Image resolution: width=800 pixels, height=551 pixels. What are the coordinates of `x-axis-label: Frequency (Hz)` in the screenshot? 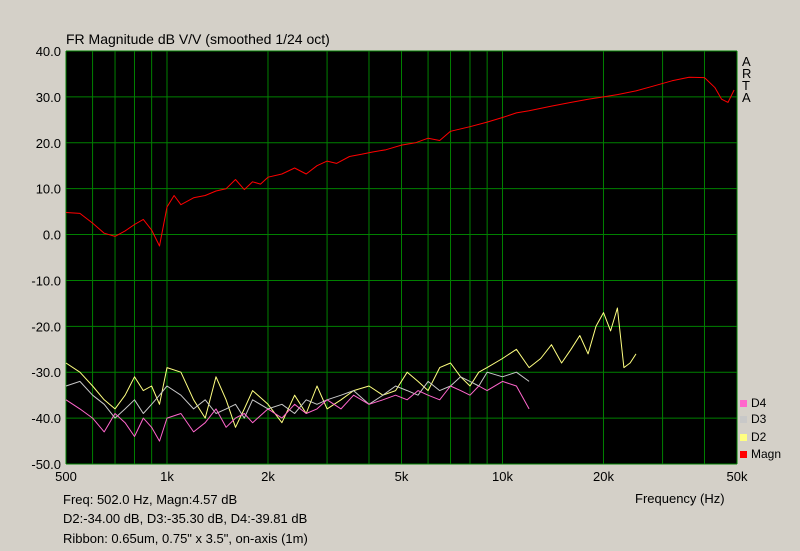 It's located at (680, 498).